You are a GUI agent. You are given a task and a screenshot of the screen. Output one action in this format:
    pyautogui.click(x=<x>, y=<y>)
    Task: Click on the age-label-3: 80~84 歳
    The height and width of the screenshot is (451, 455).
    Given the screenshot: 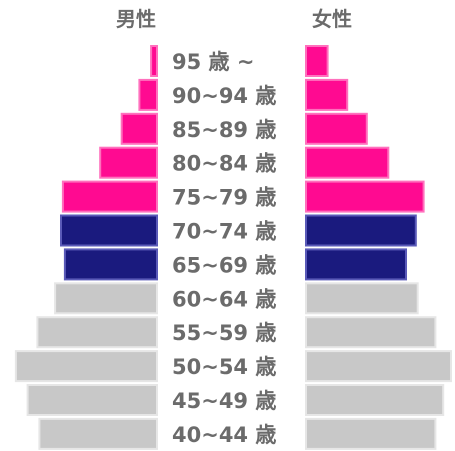 What is the action you would take?
    pyautogui.click(x=224, y=164)
    